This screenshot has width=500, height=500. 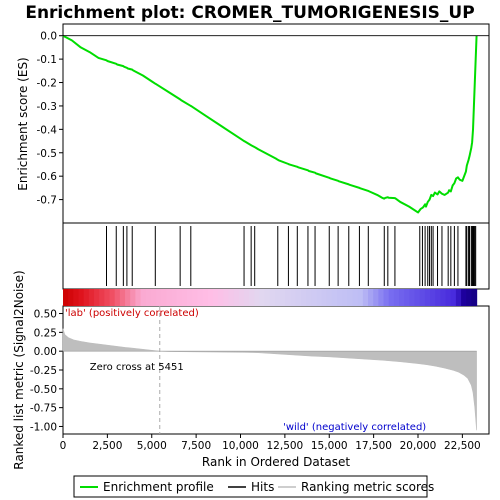 I want to click on es-tick-label: -0.3, so click(x=47, y=107).